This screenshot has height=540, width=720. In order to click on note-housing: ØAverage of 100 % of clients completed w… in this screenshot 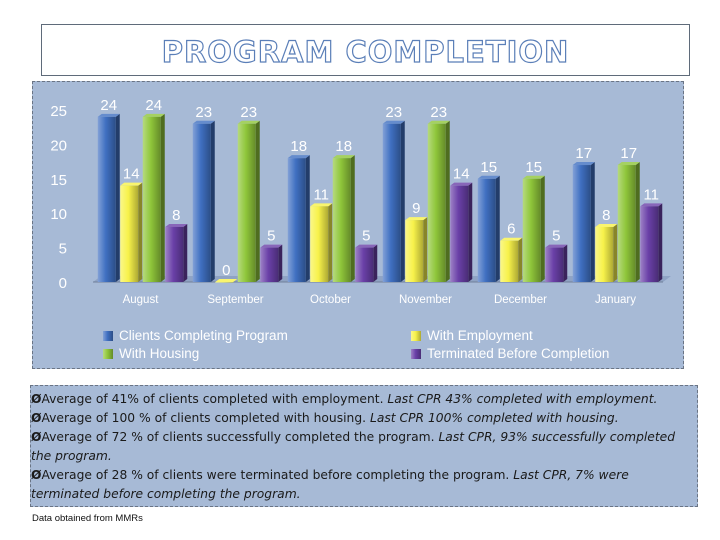, I will do `click(364, 418)`.